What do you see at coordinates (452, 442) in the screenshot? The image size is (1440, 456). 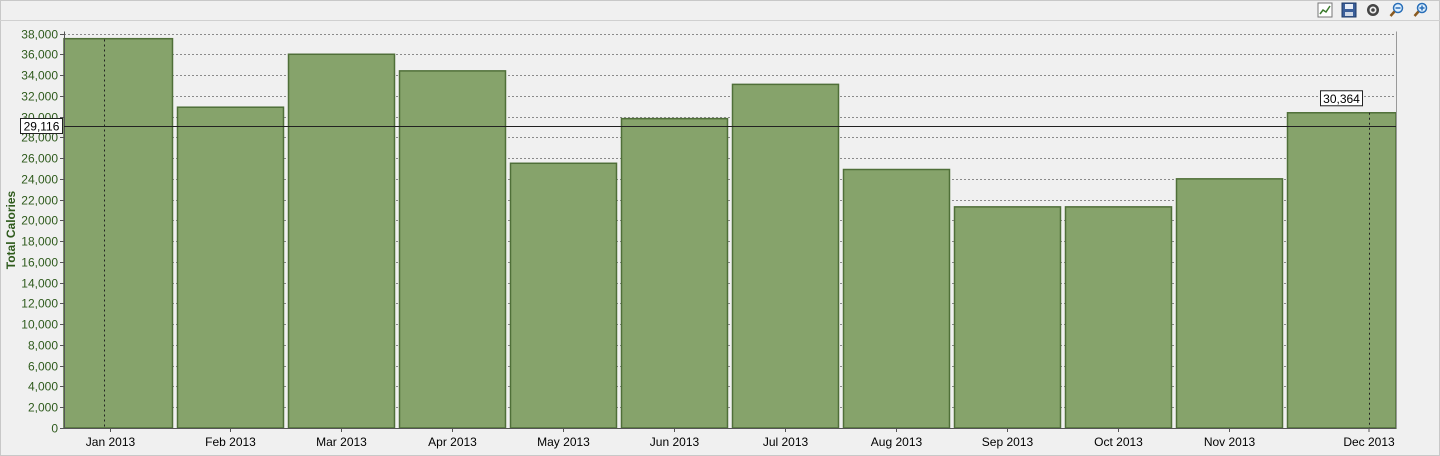 I see `x-tick-label: Apr 2013` at bounding box center [452, 442].